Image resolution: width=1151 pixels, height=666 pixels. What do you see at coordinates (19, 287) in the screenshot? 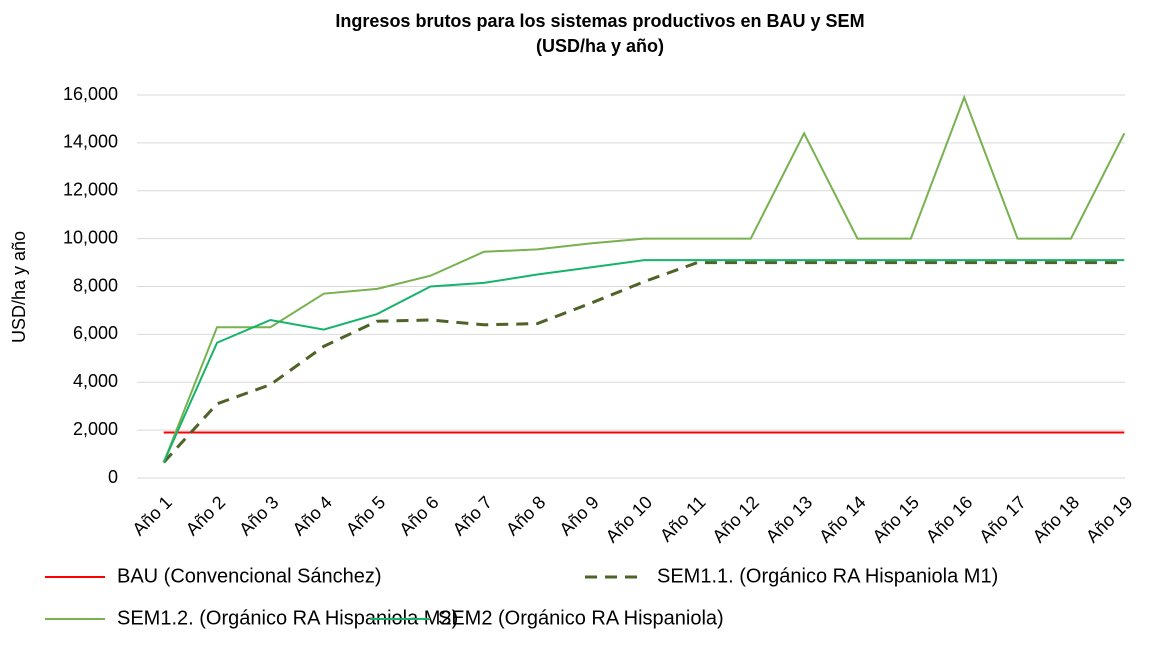
I see `y-axis-label: USD/ha y año` at bounding box center [19, 287].